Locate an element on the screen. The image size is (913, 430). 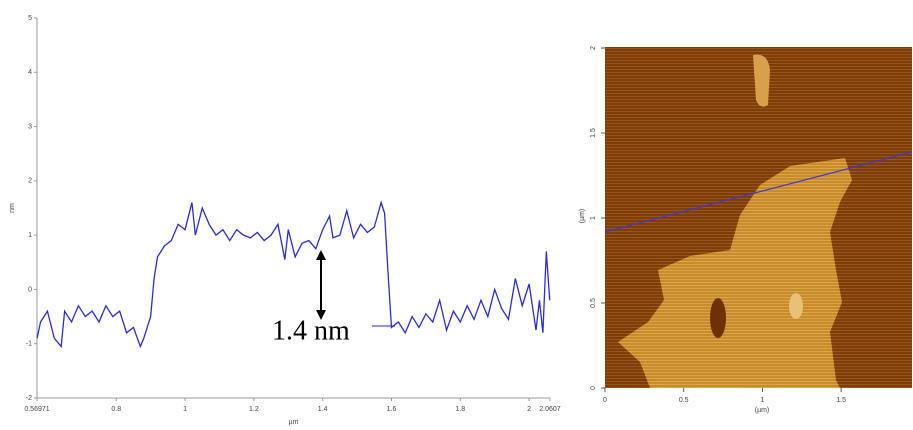
y-axis-label: (µm) is located at coordinates (582, 216).